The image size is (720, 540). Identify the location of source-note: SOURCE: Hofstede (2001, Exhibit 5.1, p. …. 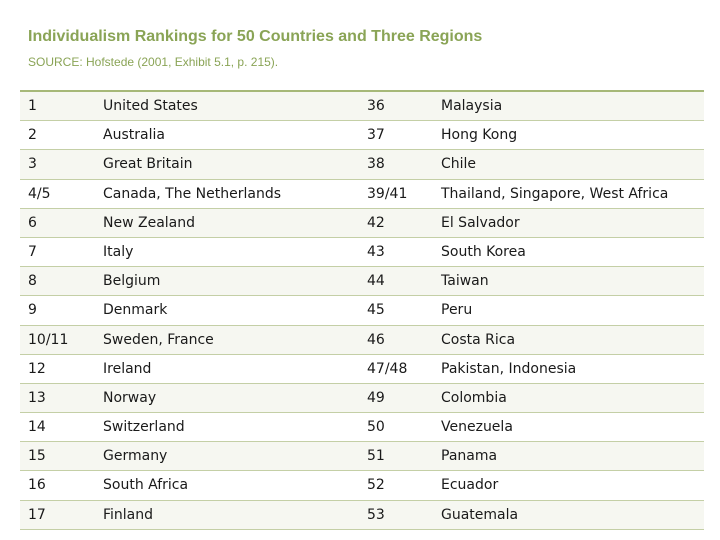
(153, 62).